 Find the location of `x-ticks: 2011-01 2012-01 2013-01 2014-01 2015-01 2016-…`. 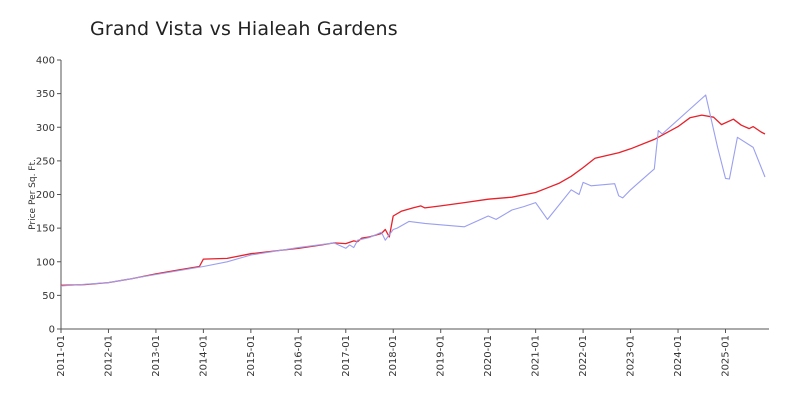

x-ticks: 2011-01 2012-01 2013-01 2014-01 2015-01 2016-… is located at coordinates (393, 353).